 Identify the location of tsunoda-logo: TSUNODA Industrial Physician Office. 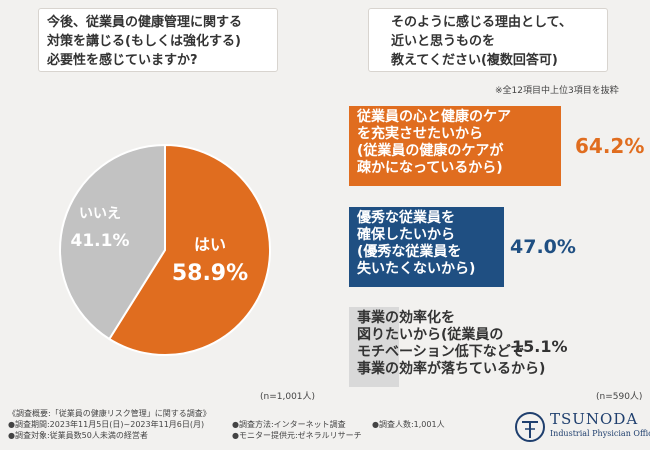
(581, 427).